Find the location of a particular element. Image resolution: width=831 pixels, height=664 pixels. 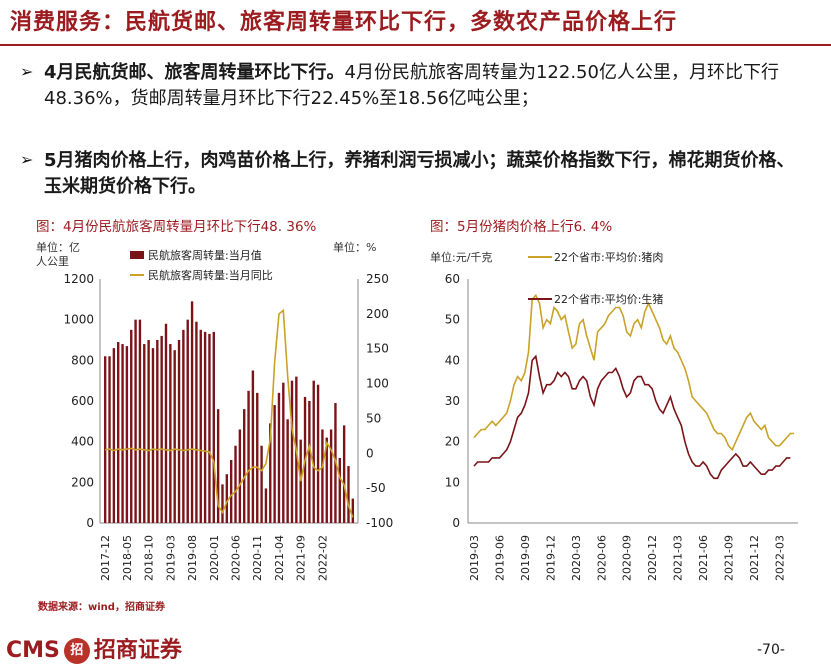

page-number: -70- is located at coordinates (771, 650).